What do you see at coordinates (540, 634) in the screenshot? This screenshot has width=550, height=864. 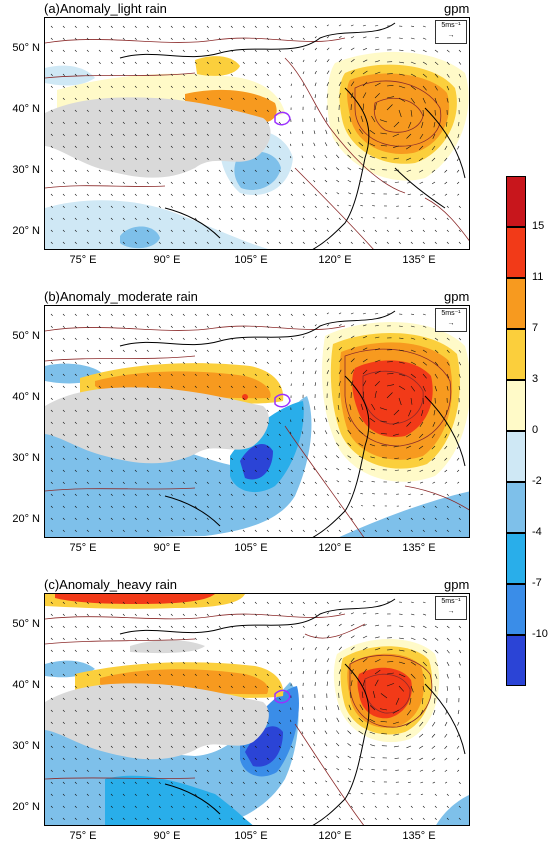 I see `colorbar-label-minus10: -10` at bounding box center [540, 634].